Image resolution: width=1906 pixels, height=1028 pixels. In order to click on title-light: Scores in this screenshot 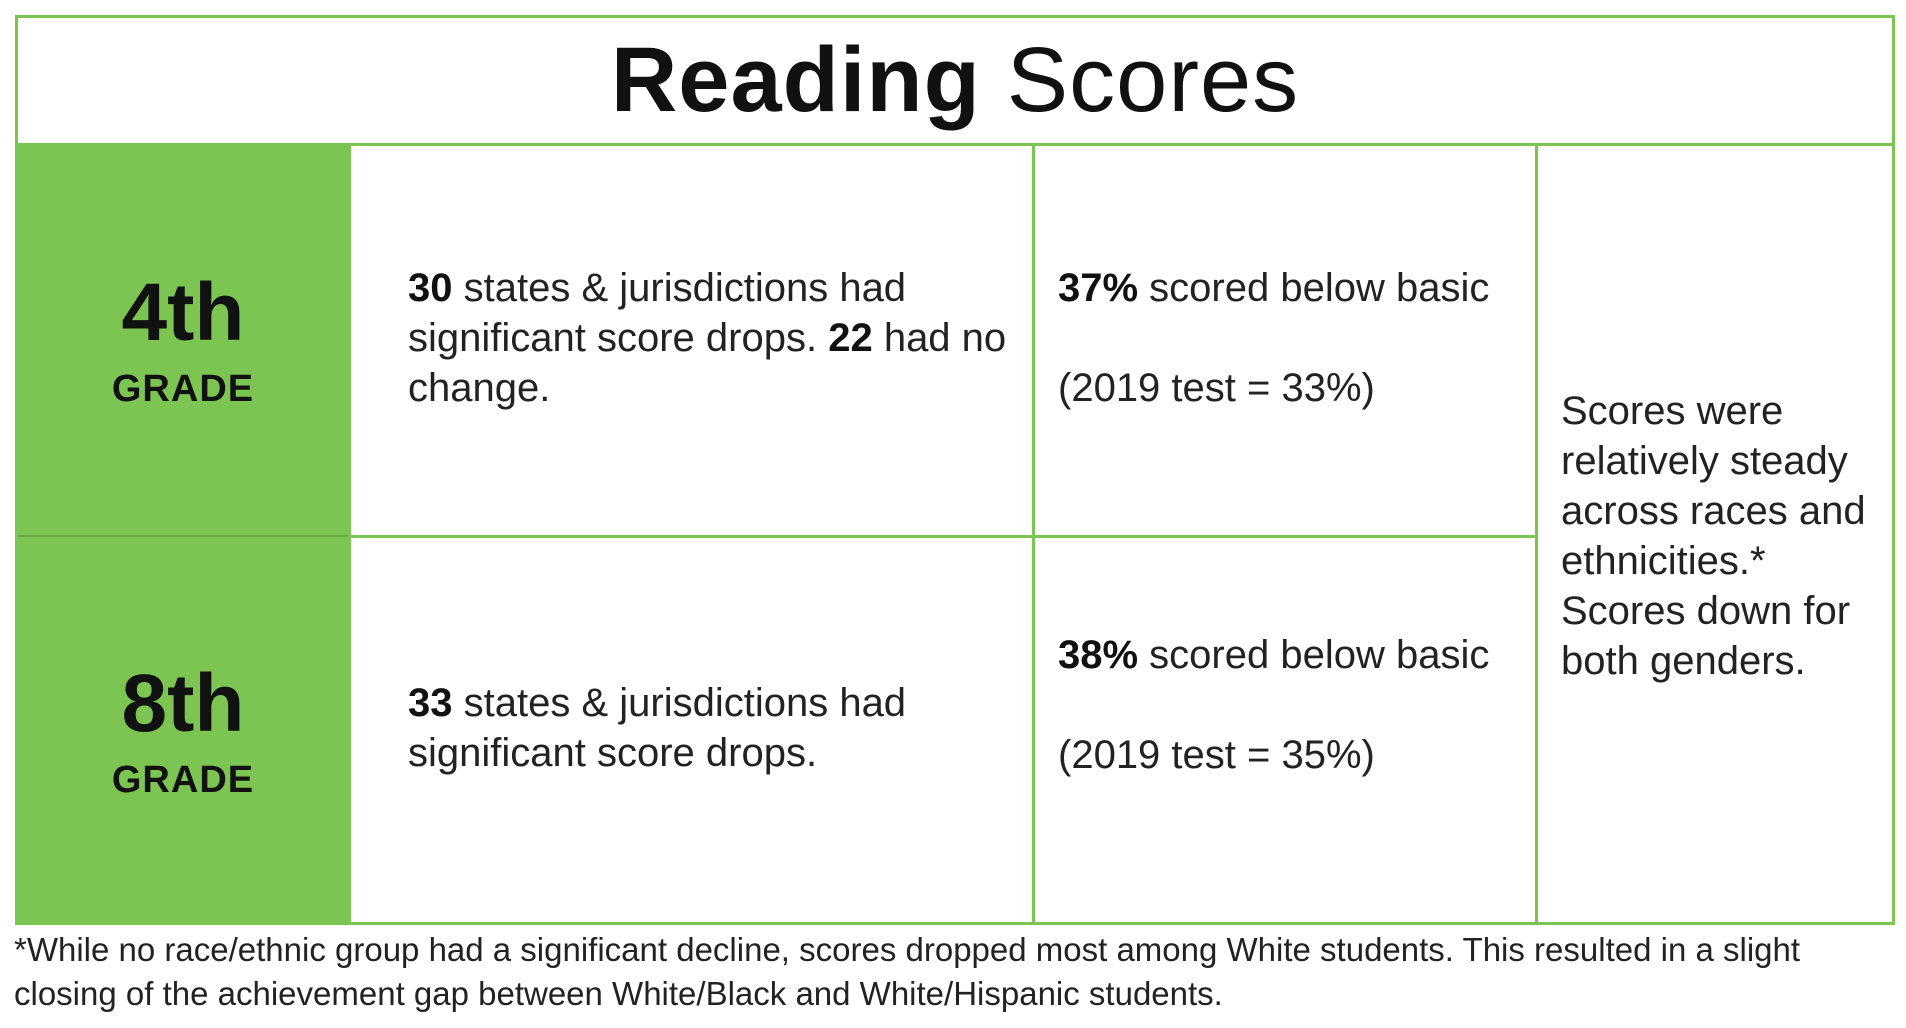, I will do `click(1153, 80)`.